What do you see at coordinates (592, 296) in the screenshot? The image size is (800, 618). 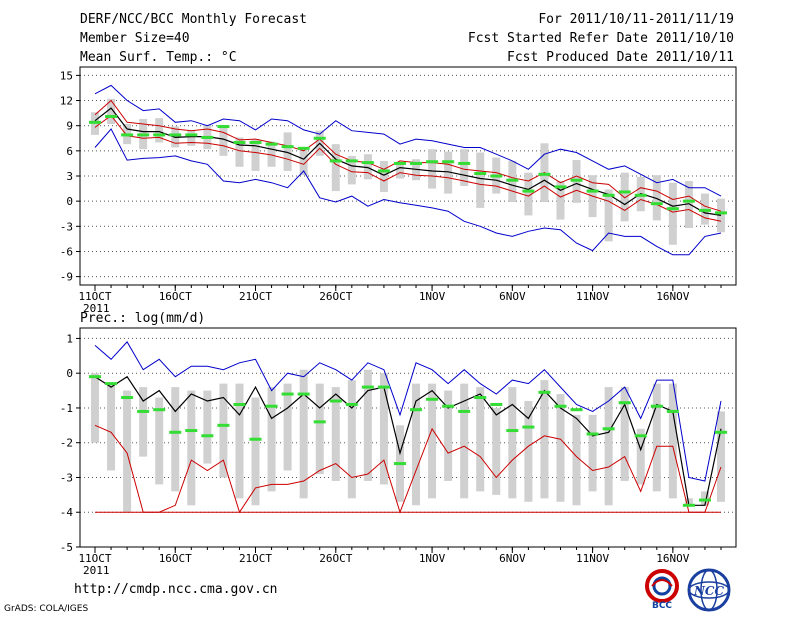 I see `temp-xtick-label: 11NOV` at bounding box center [592, 296].